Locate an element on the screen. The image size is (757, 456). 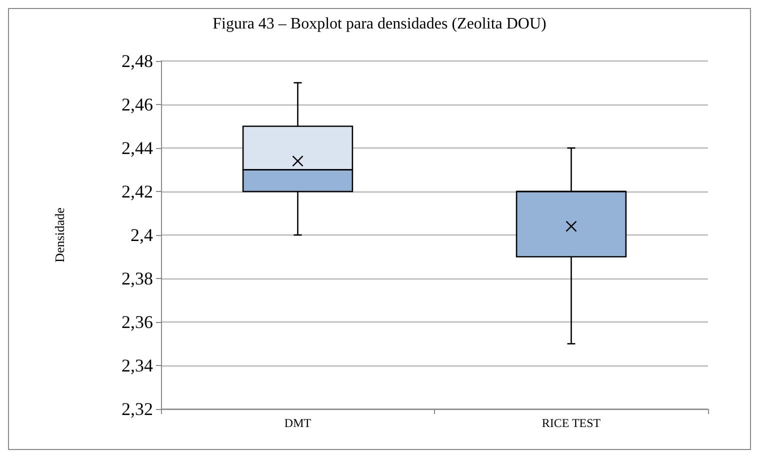
y-tick-label: 2,42 is located at coordinates (137, 192).